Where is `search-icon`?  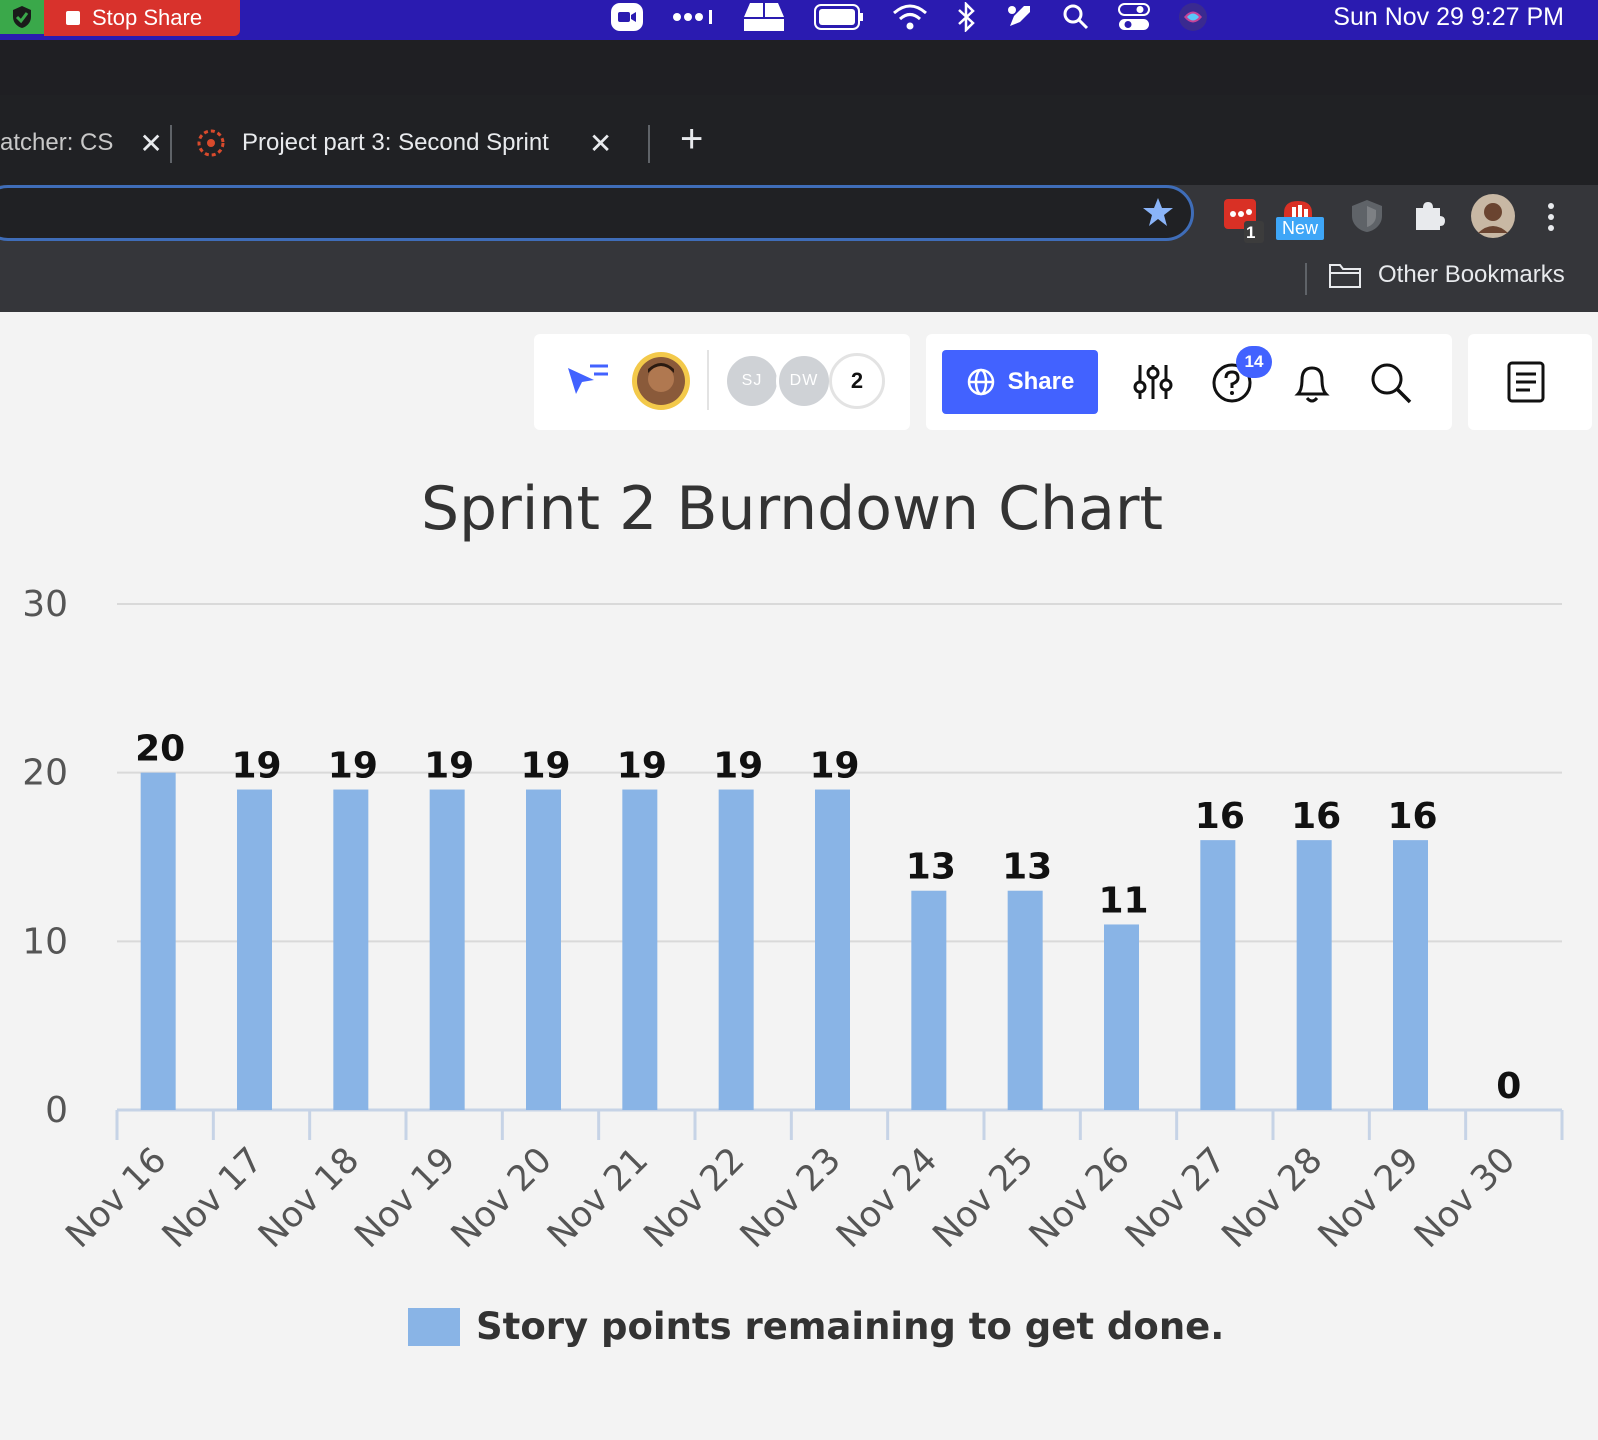
search-icon is located at coordinates (1391, 385).